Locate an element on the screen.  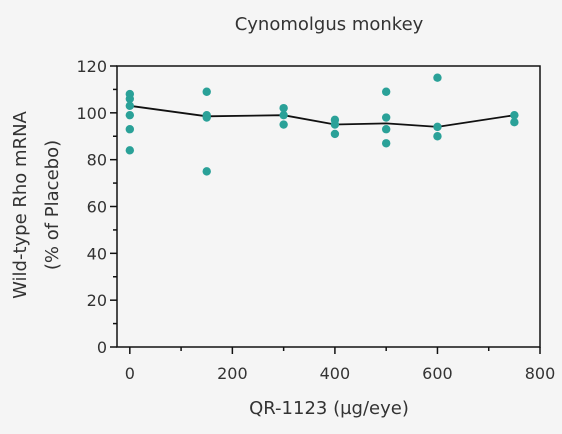
mean-line is located at coordinates (322, 116).